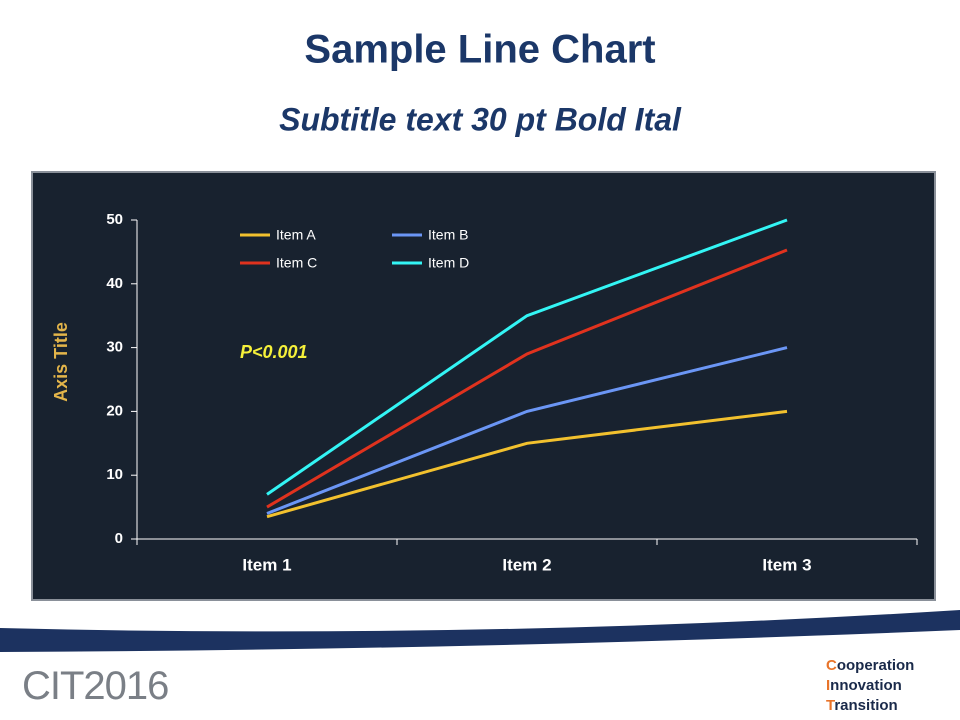 This screenshot has width=960, height=720. I want to click on logo: CIT2016, so click(95, 686).